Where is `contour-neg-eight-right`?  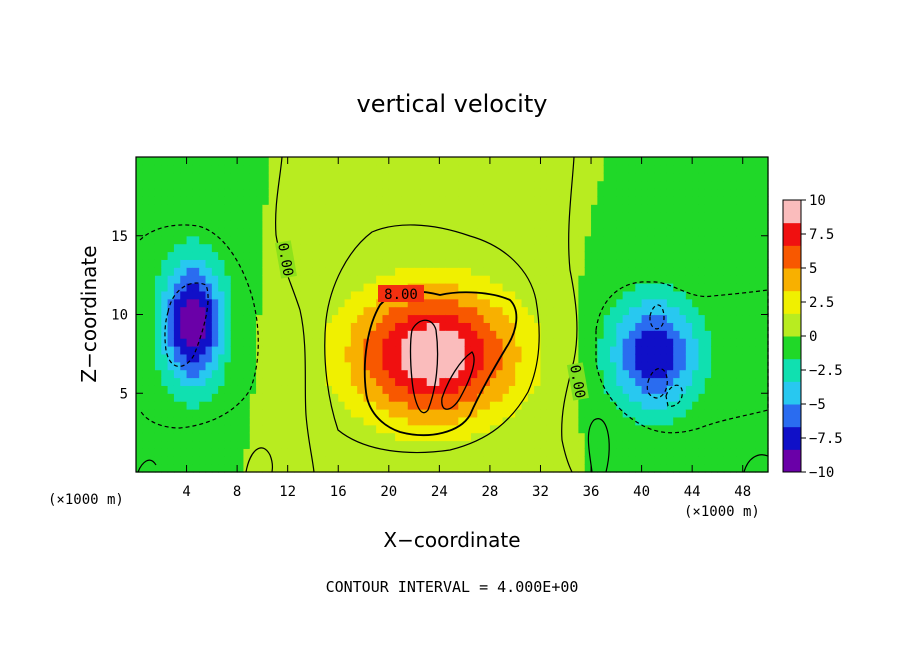
contour-neg-eight-right is located at coordinates (657, 383).